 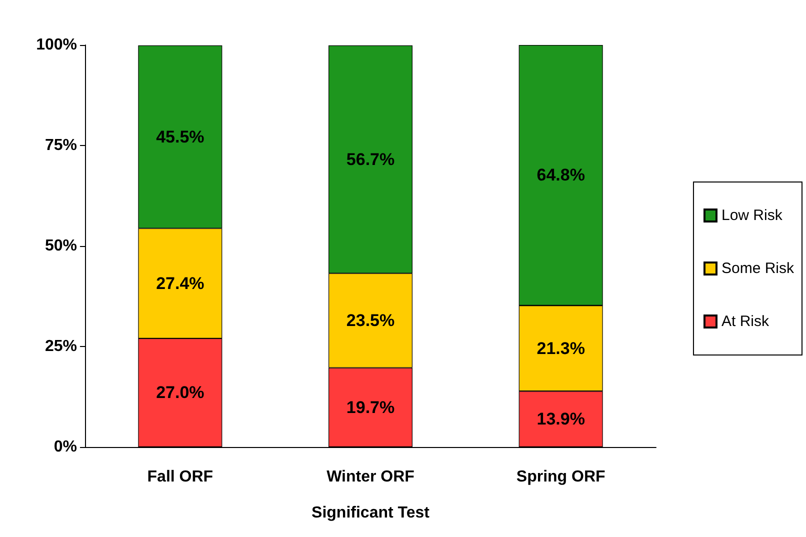 What do you see at coordinates (370, 159) in the screenshot?
I see `data-label: 56.7%` at bounding box center [370, 159].